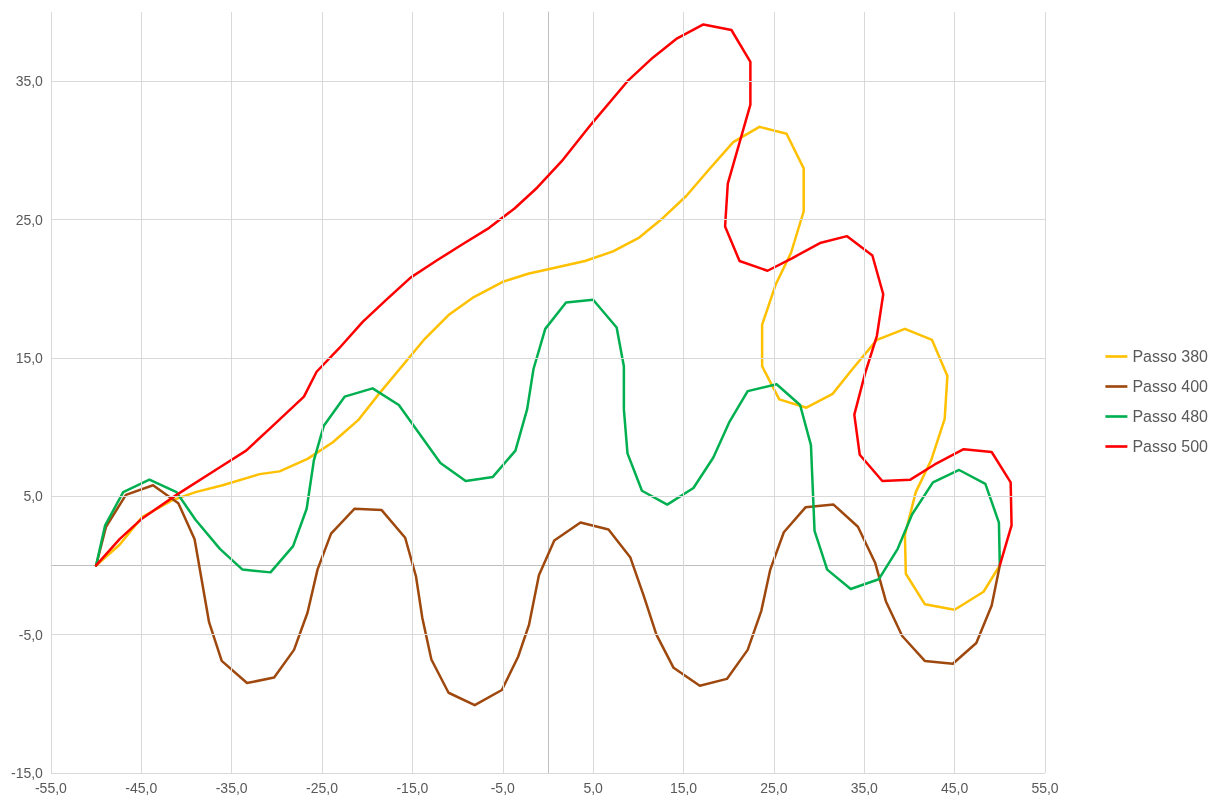 Image resolution: width=1223 pixels, height=803 pixels. Describe the element at coordinates (1045, 788) in the screenshot. I see `x-tick-label: 55,0` at that location.